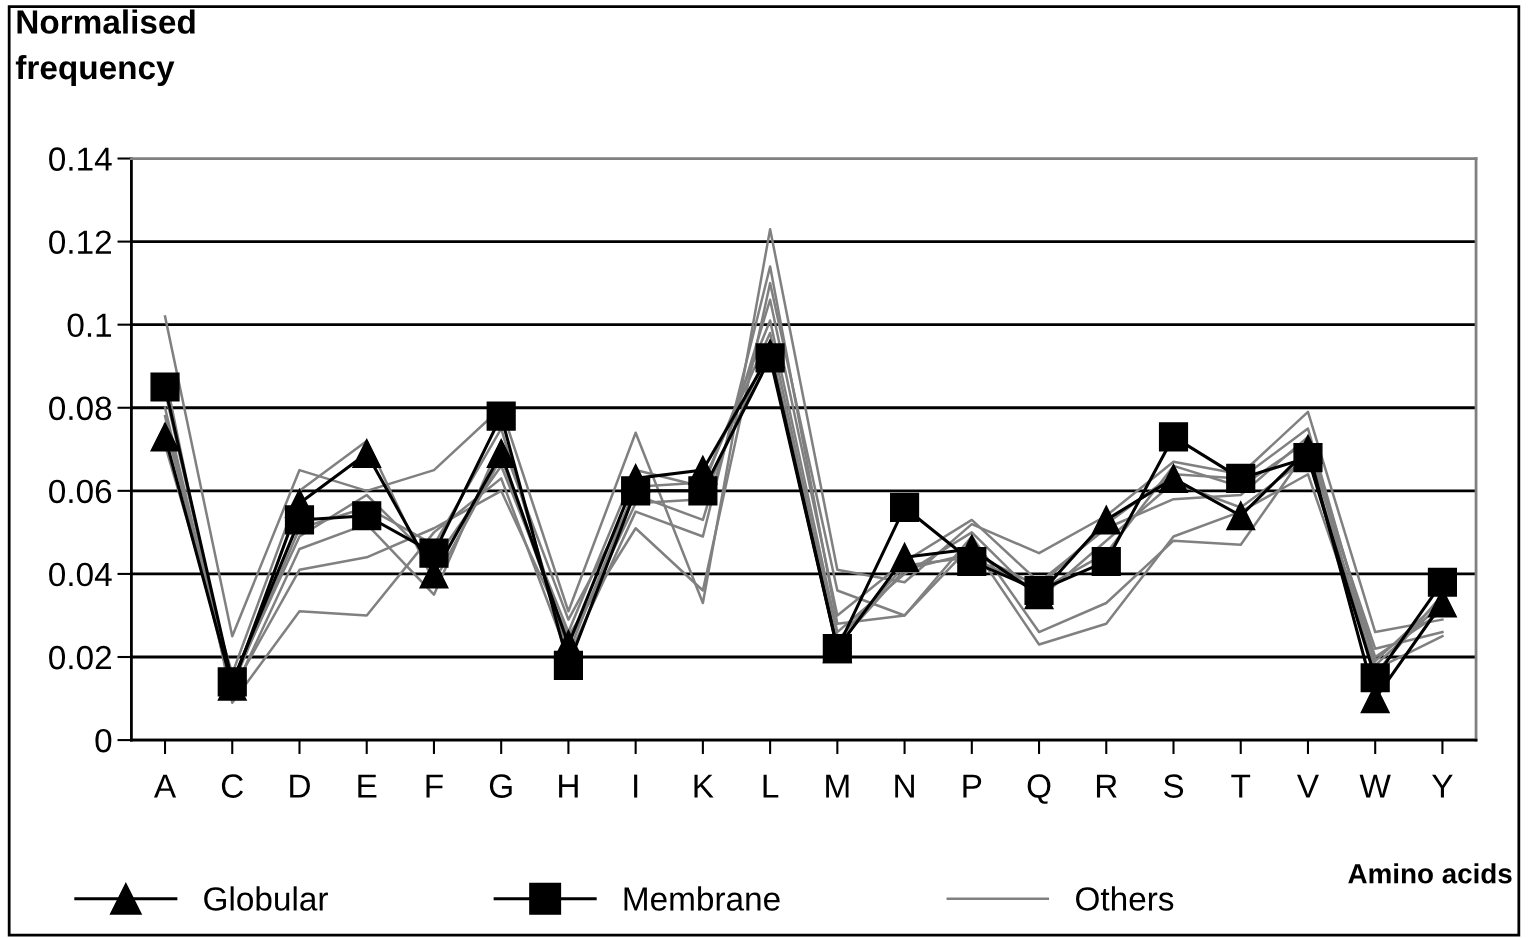 The image size is (1528, 938). Describe the element at coordinates (500, 786) in the screenshot. I see `x-tick-label: G` at that location.